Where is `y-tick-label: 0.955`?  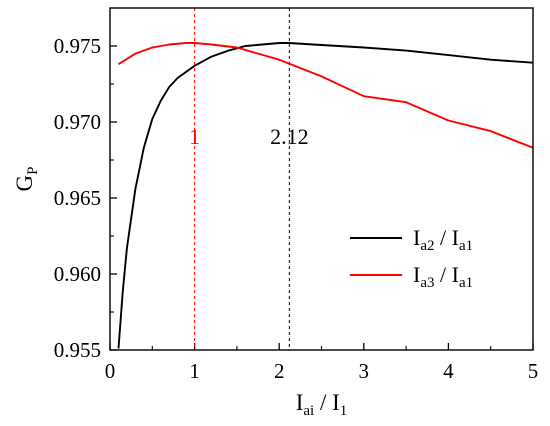 y-tick-label: 0.955 is located at coordinates (77, 350).